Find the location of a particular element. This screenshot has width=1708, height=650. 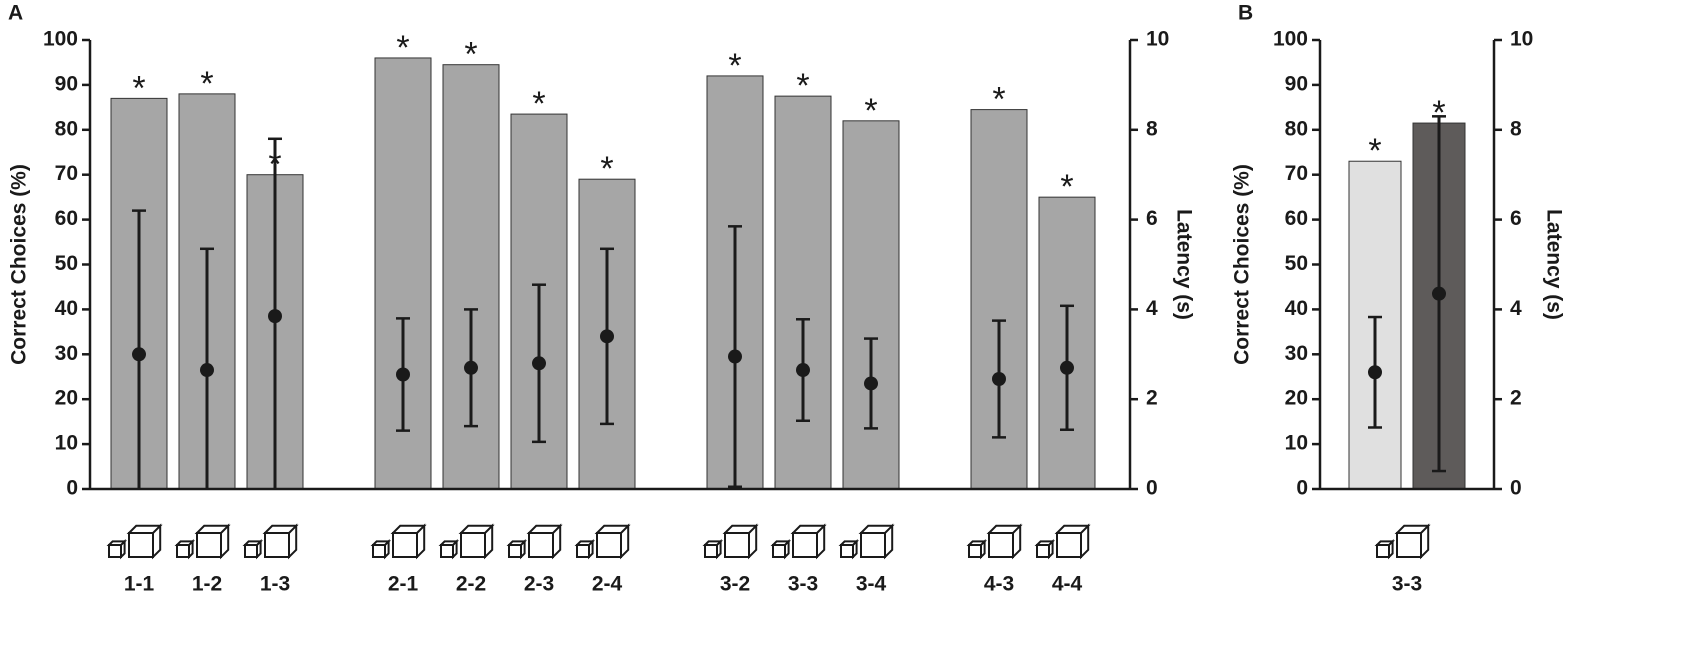

y2-tick-label: 10 is located at coordinates (1521, 39).